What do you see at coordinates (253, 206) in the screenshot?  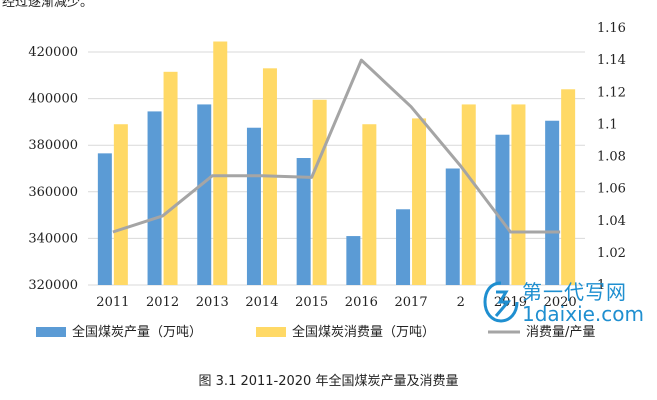 I see `bar-production-2014` at bounding box center [253, 206].